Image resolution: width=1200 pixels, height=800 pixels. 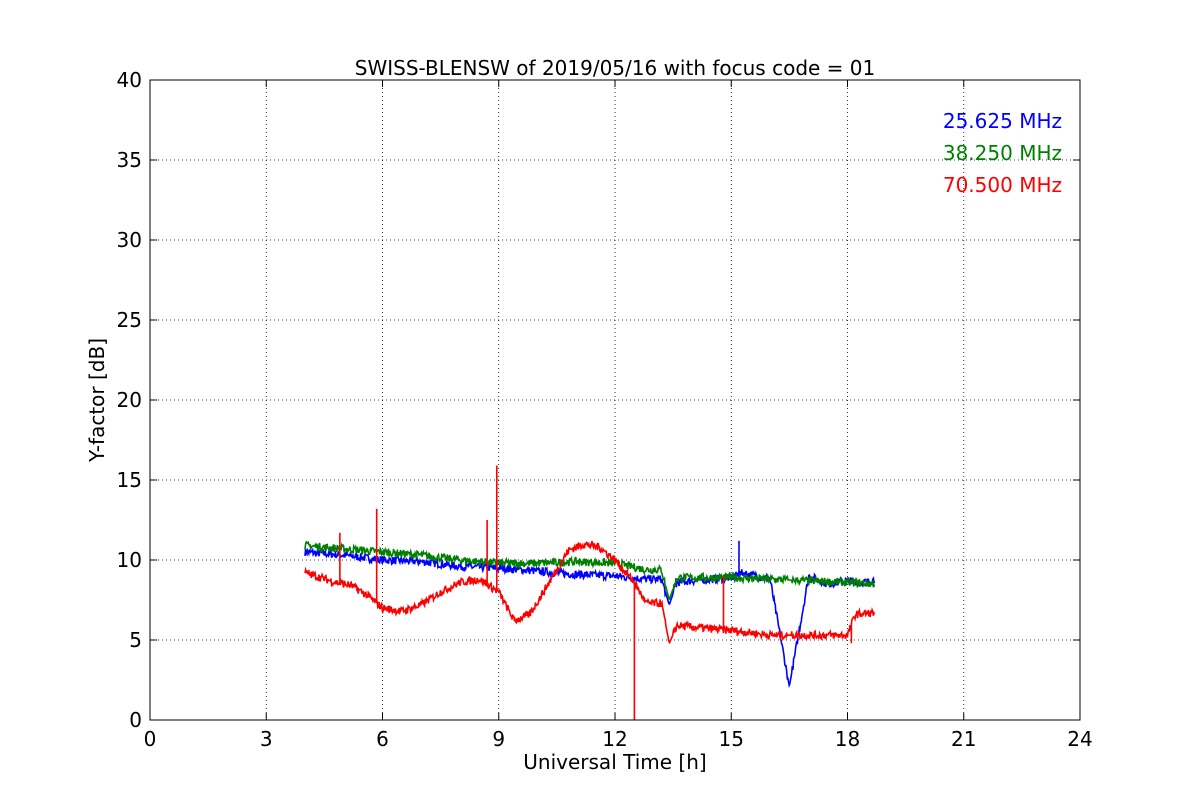 What do you see at coordinates (129, 320) in the screenshot?
I see `y-tick-label: 25` at bounding box center [129, 320].